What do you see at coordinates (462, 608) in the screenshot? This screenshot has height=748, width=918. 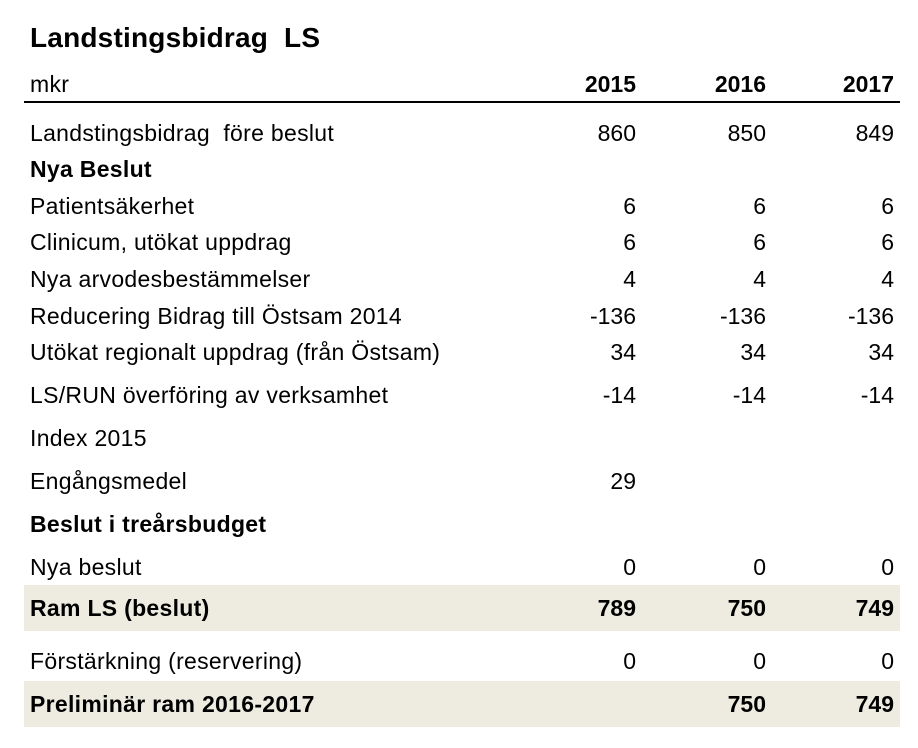 I see `total-row-ram-ls: Ram LS (beslut) 789 750 749` at bounding box center [462, 608].